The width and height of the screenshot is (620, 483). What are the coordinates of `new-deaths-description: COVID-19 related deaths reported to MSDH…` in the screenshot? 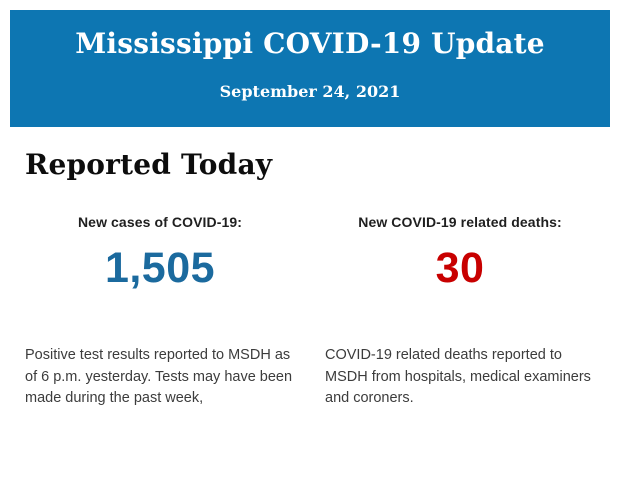 It's located at (458, 376).